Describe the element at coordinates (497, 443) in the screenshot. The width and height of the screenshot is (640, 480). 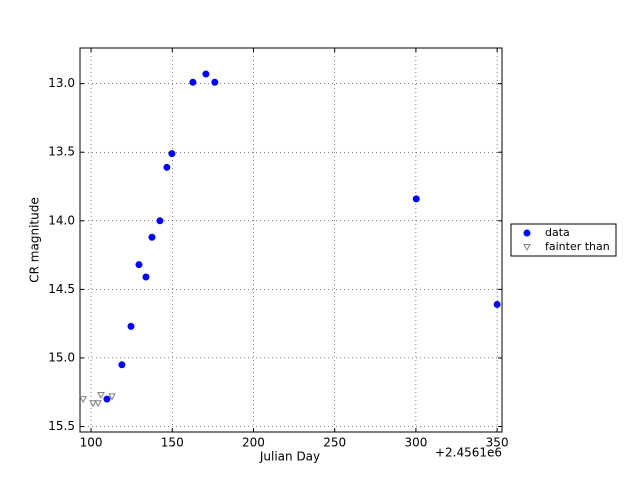
I see `x-tick-label: 350` at that location.